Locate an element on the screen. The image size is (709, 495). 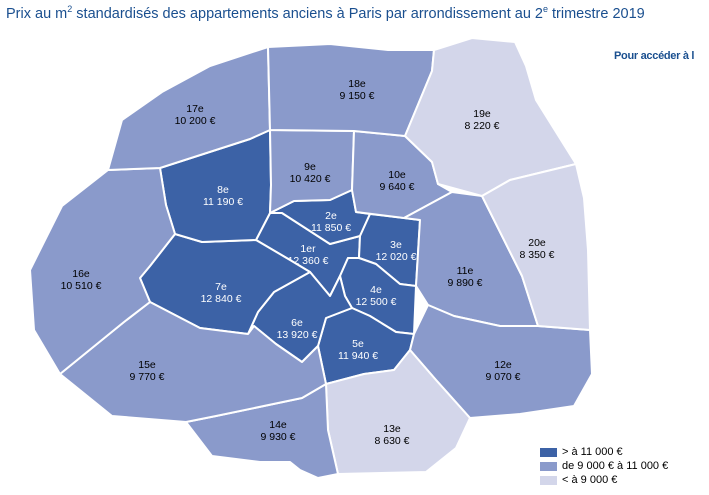
legend-label-mid: de 9 000 € à 11 000 € is located at coordinates (615, 466).